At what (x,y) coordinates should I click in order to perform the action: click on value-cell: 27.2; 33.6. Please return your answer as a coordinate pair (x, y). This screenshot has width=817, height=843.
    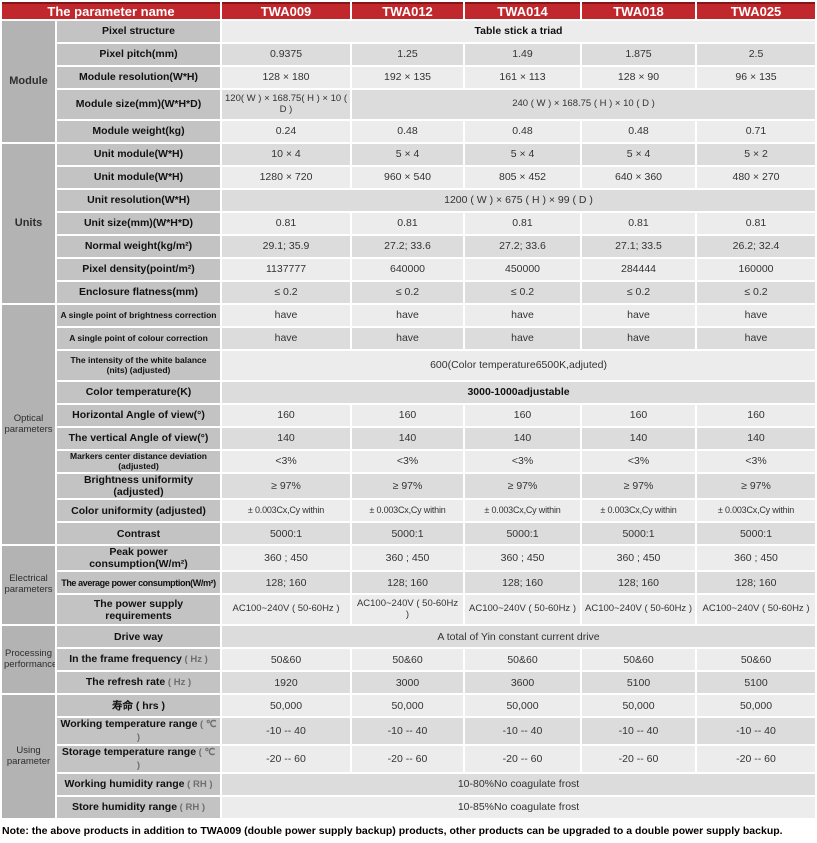
    Looking at the image, I should click on (523, 246).